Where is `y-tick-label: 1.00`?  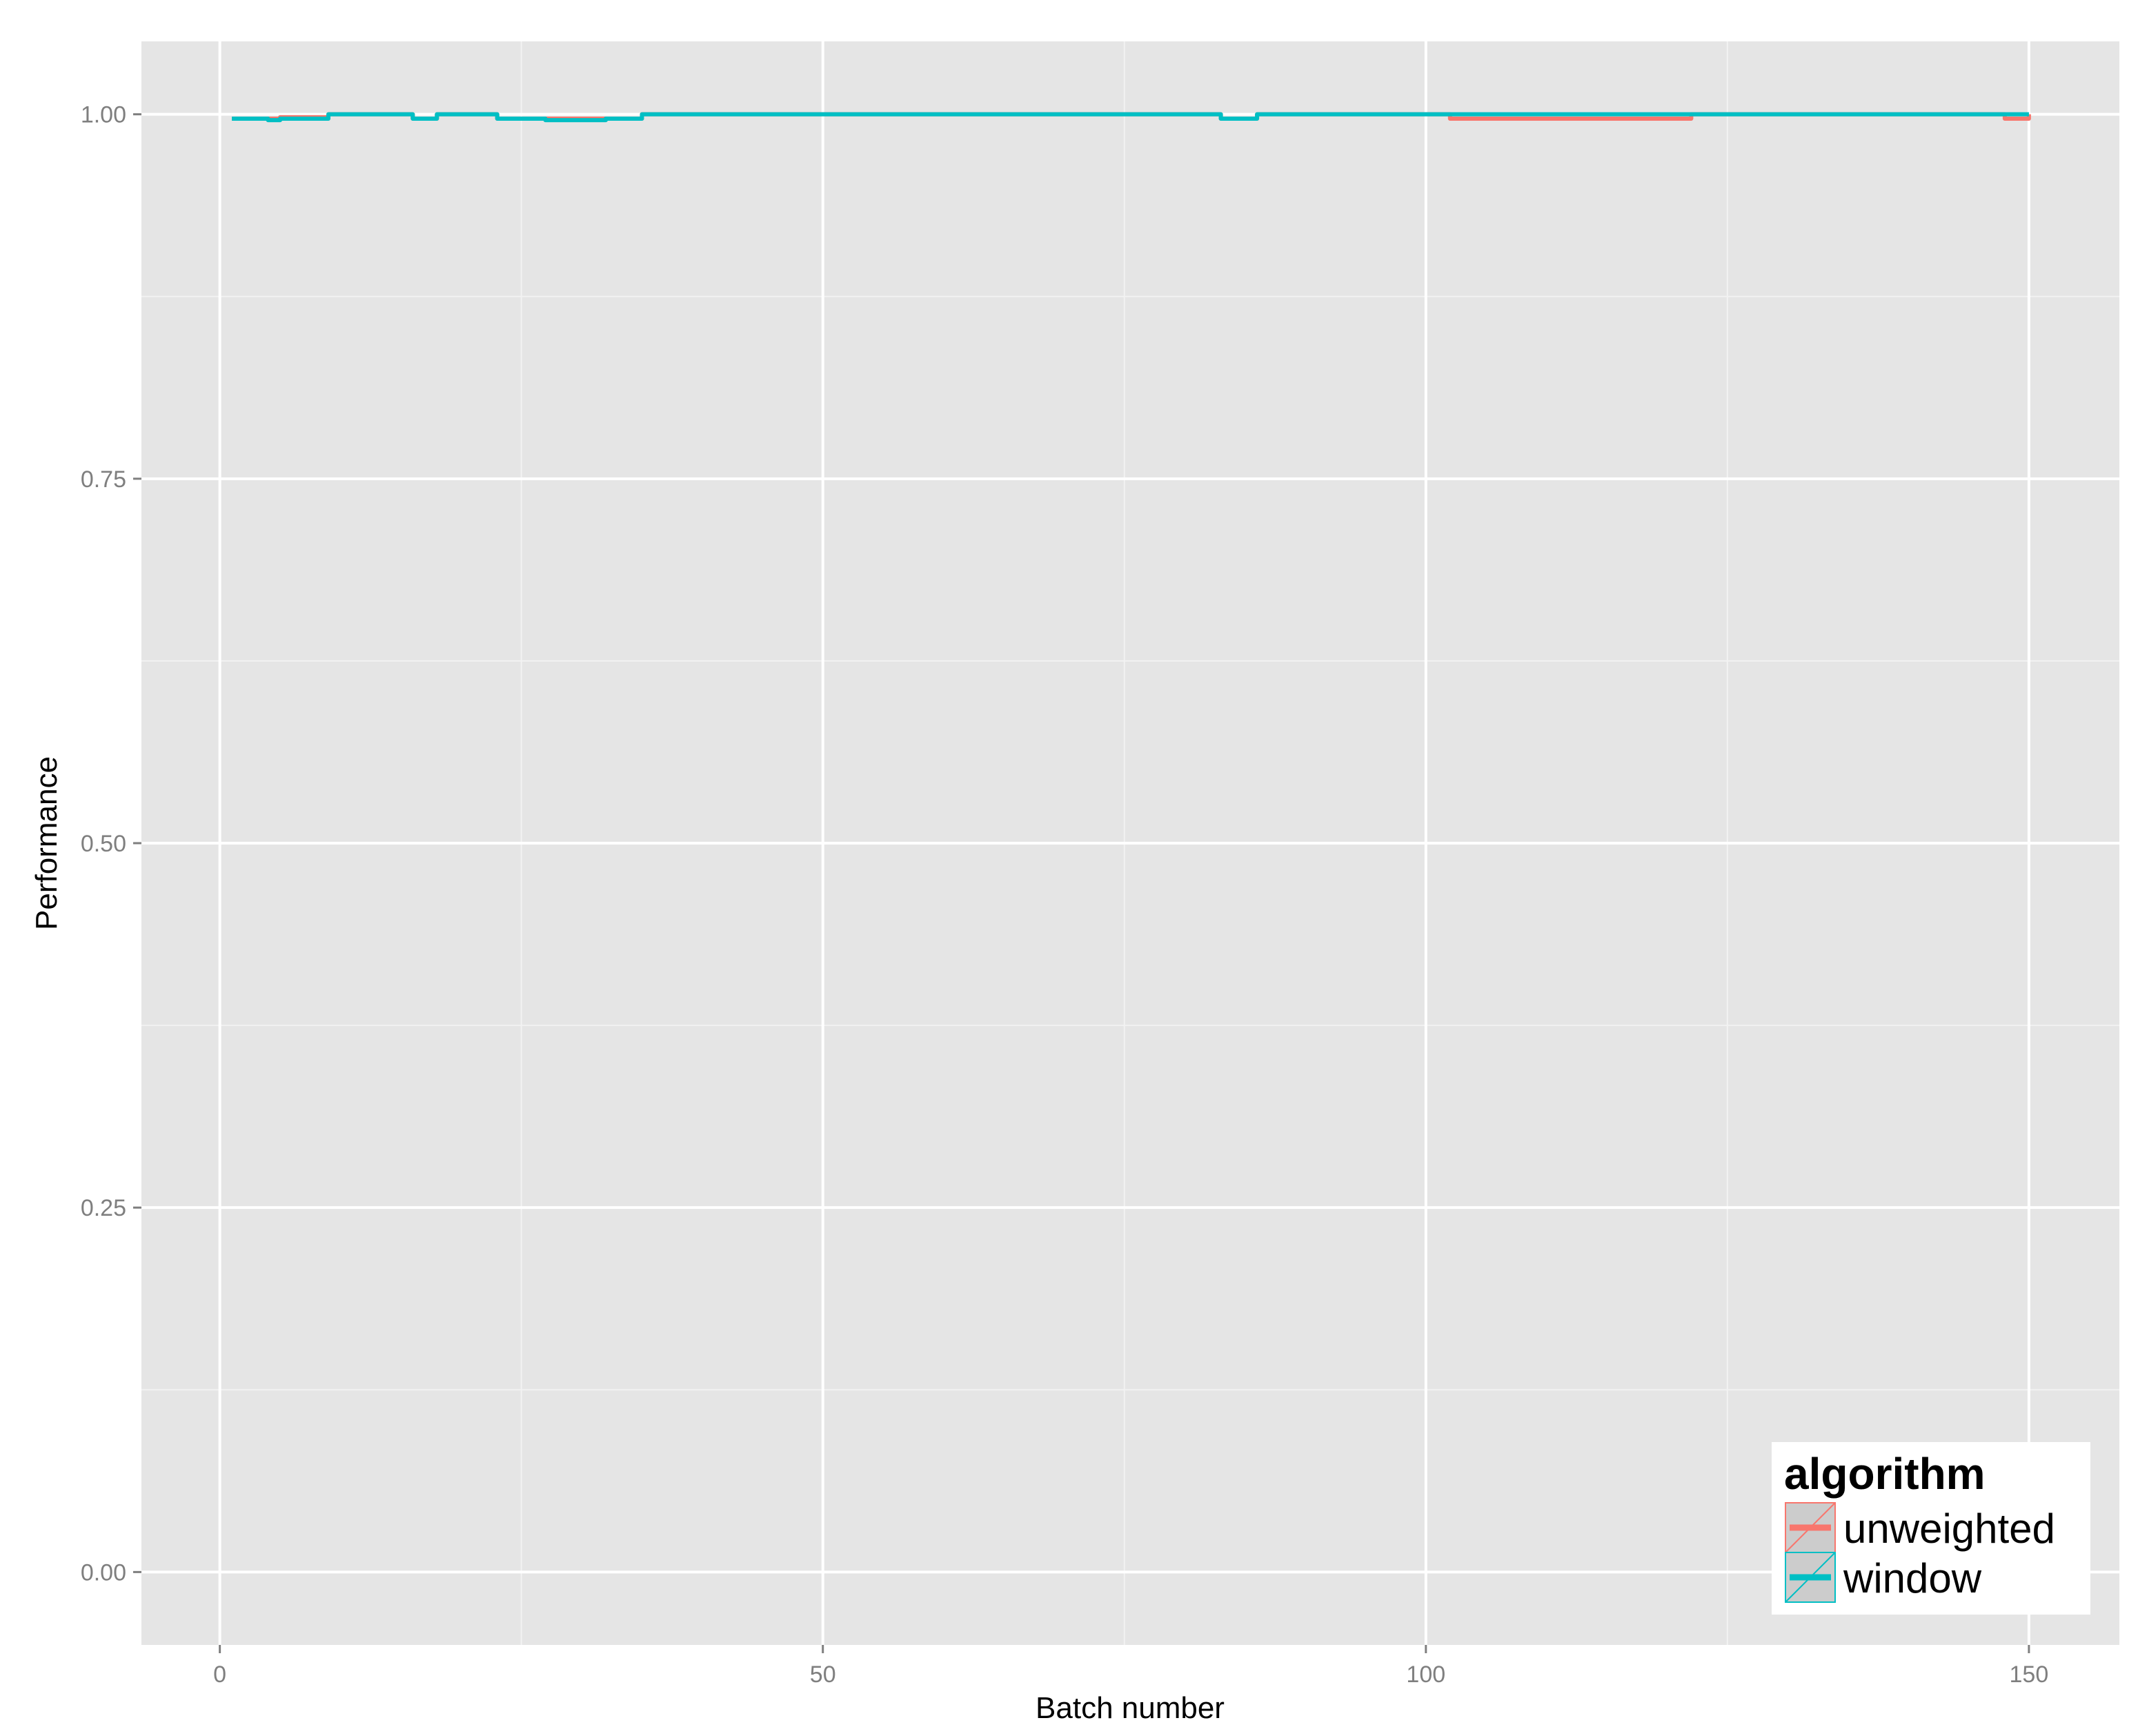
y-tick-label: 1.00 is located at coordinates (103, 115).